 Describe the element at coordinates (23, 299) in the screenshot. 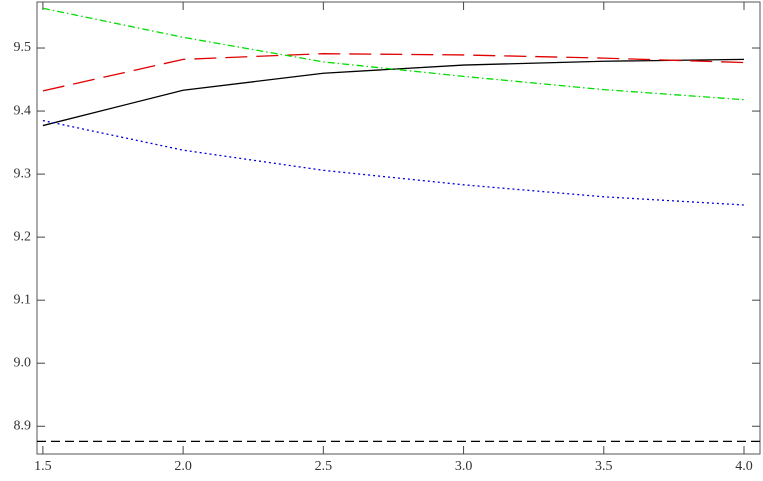

I see `y-tick-label: 9.1` at that location.